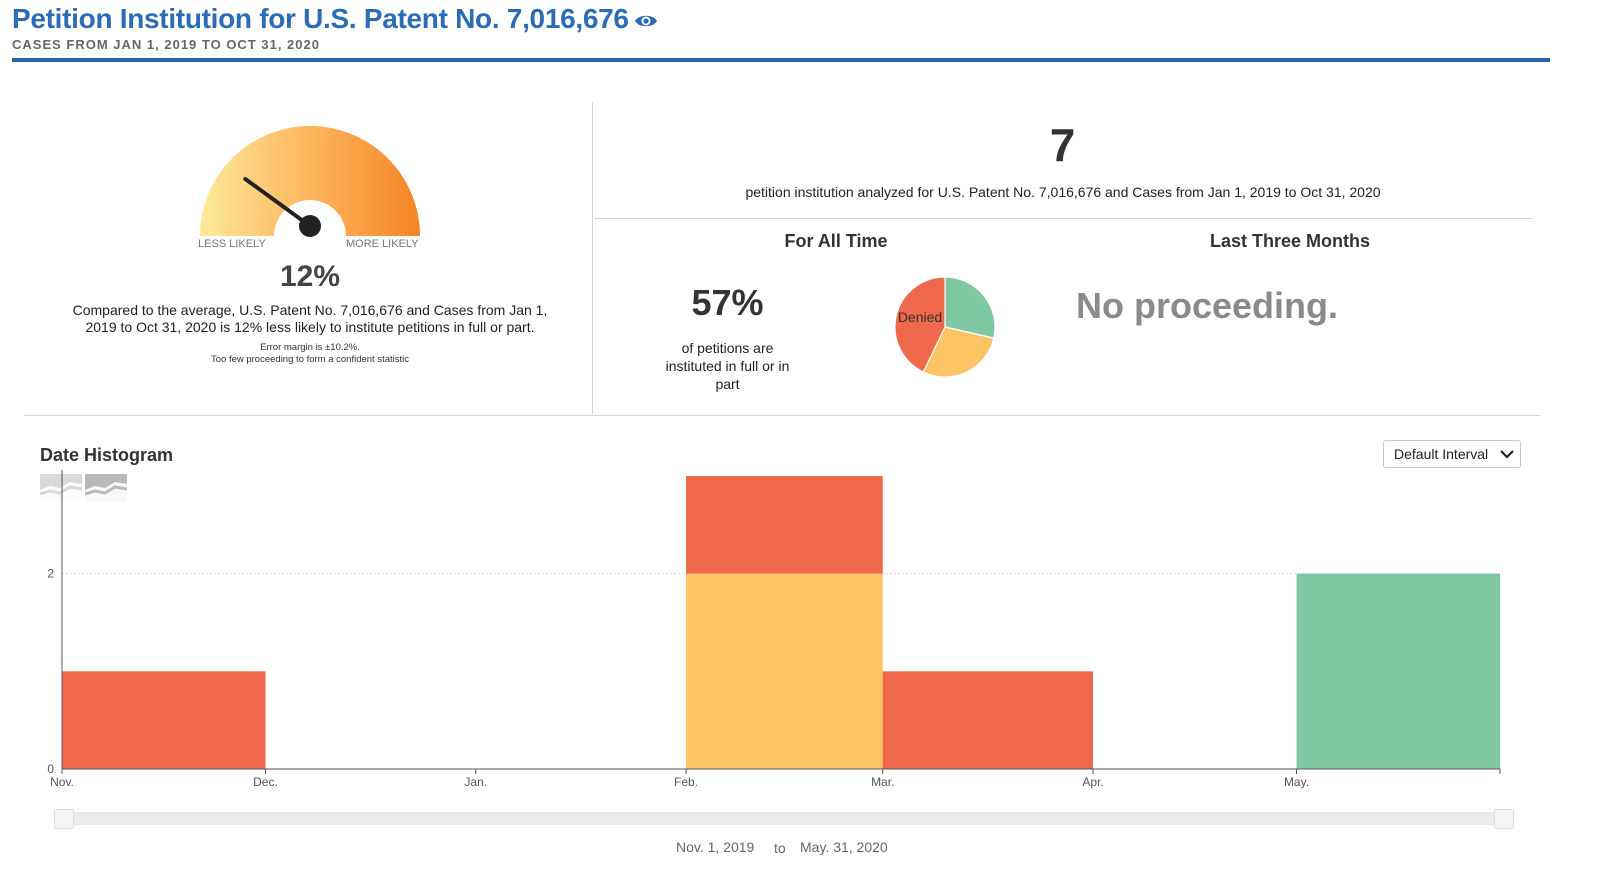  I want to click on x-tick-label: Nov., so click(62, 782).